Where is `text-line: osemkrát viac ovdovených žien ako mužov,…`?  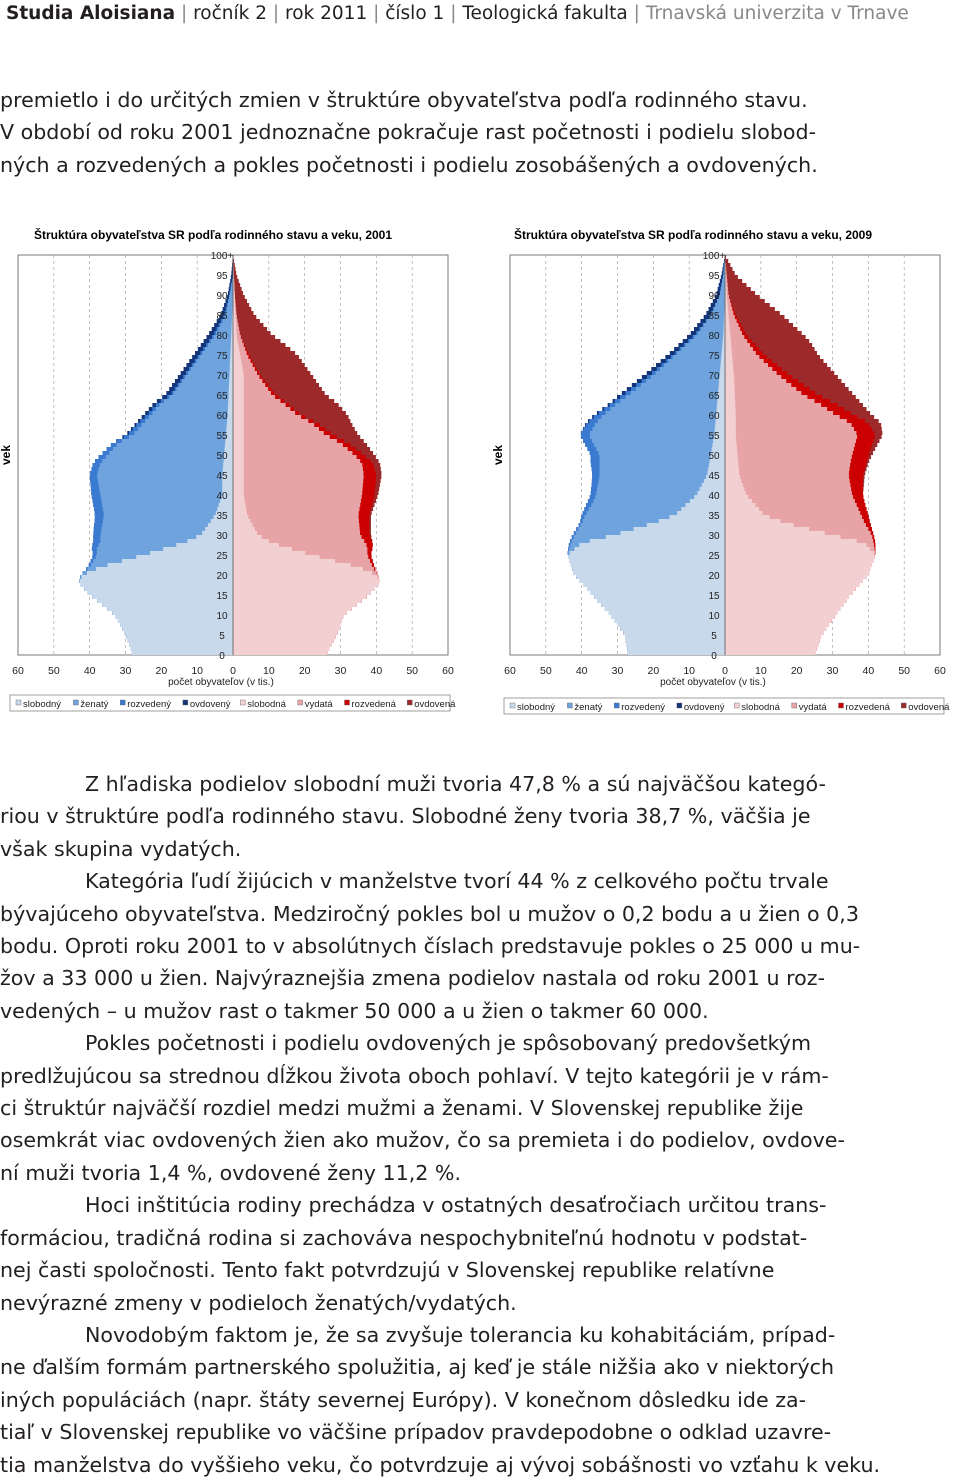 text-line: osemkrát viac ovdovených žien ako mužov,… is located at coordinates (422, 1140).